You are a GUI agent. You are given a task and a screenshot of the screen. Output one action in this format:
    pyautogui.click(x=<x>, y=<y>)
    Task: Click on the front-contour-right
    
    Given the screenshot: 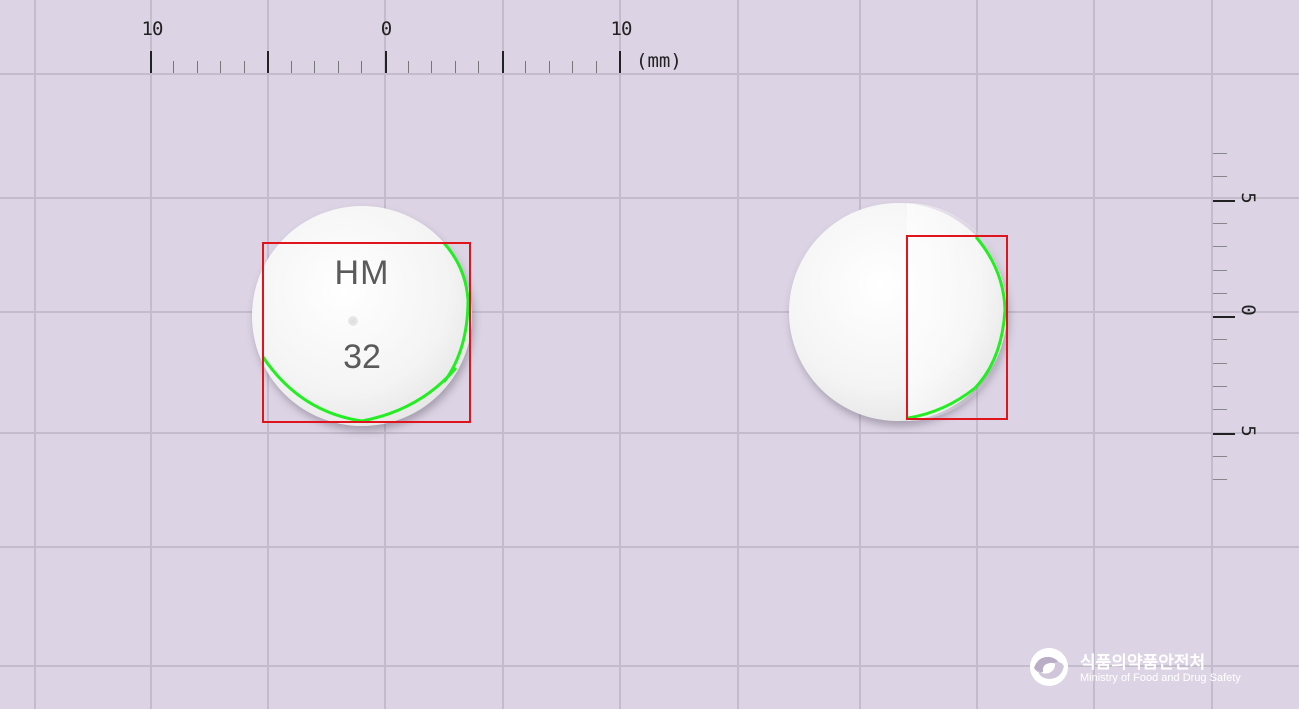 What is the action you would take?
    pyautogui.click(x=456, y=312)
    